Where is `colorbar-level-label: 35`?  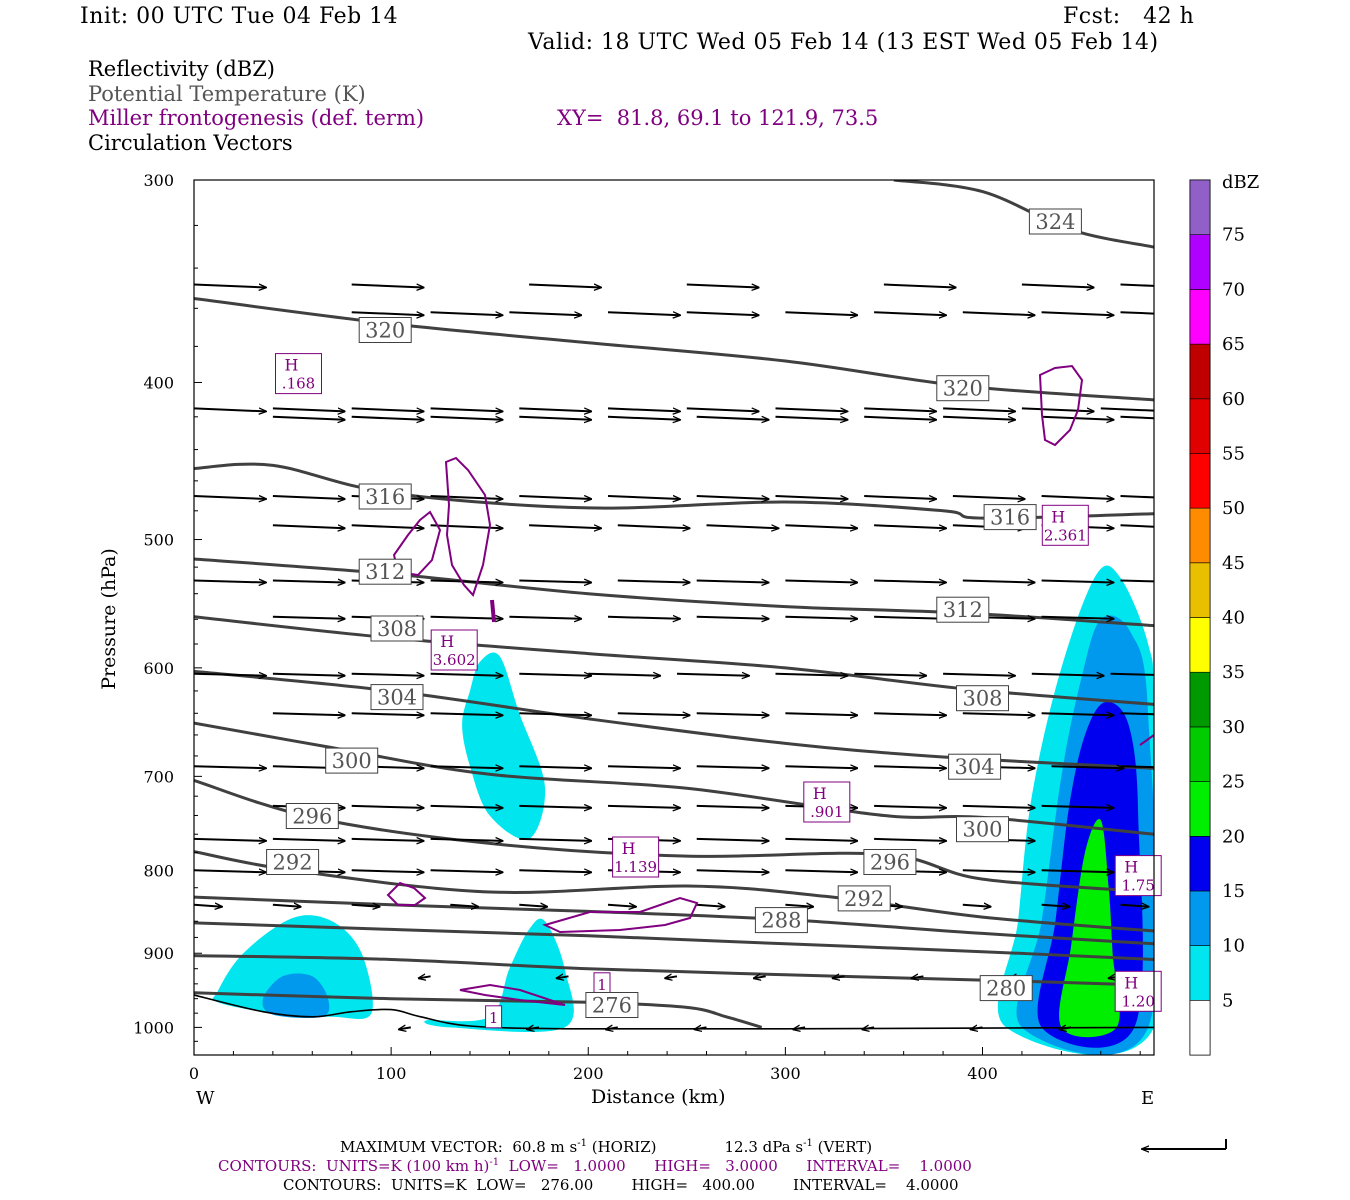 colorbar-level-label: 35 is located at coordinates (1233, 672).